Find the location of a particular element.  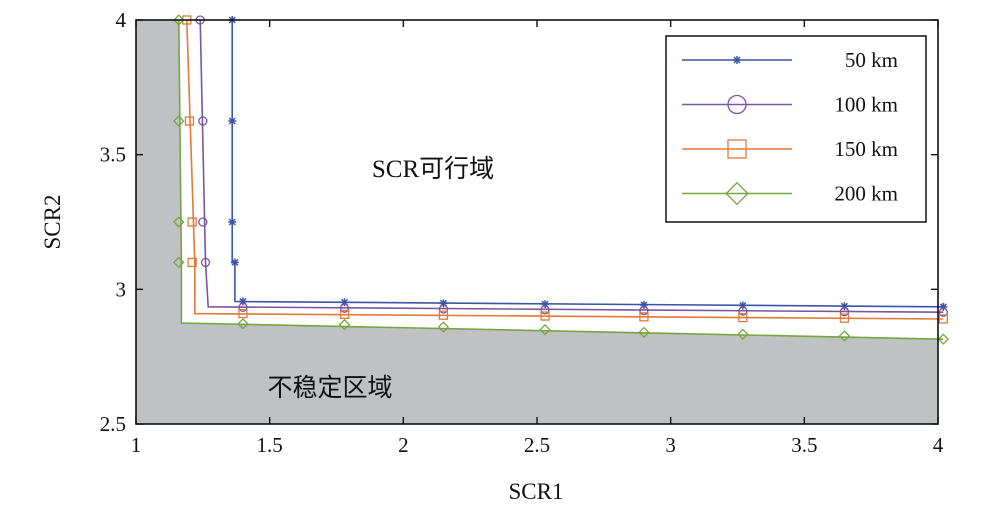

legend-item-2: 150 km is located at coordinates (790, 149).